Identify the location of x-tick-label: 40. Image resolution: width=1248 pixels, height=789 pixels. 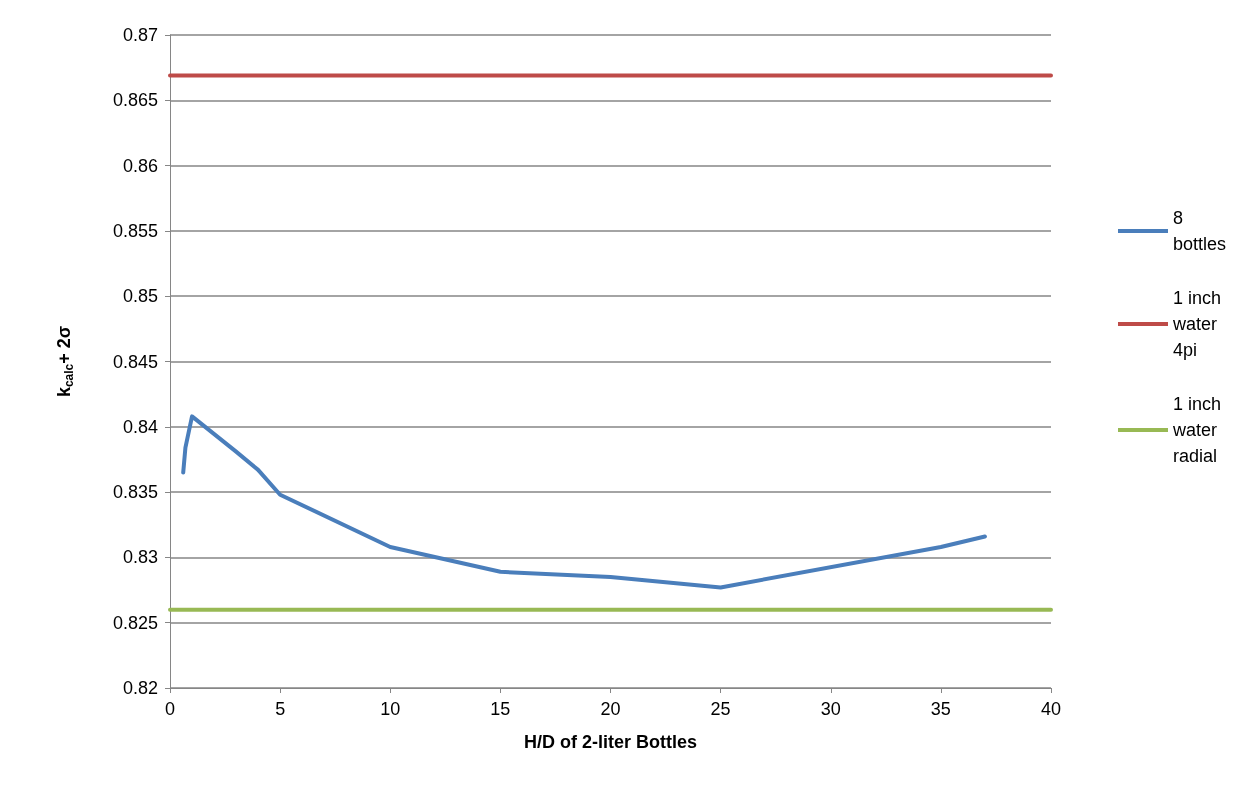
(1051, 709).